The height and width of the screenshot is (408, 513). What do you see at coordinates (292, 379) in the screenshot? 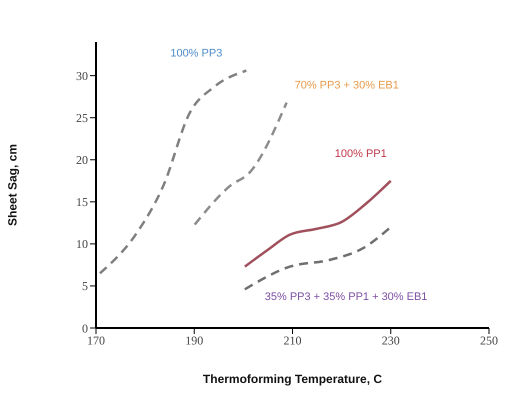
I see `x-axis-title: Thermoforming Temperature, C` at bounding box center [292, 379].